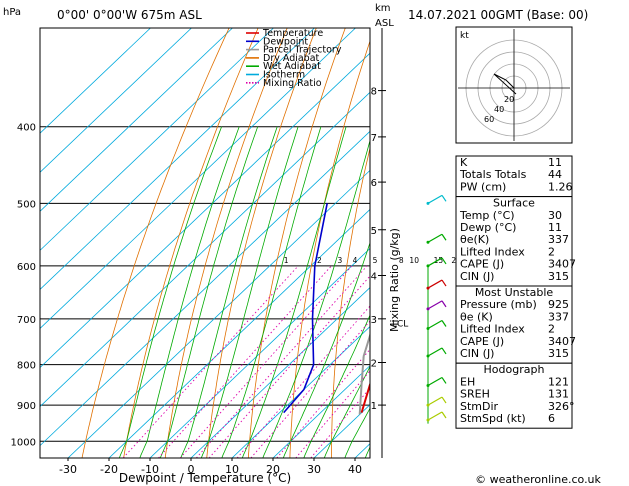  I want to click on legend-label: Dry Adiabat, so click(291, 58).